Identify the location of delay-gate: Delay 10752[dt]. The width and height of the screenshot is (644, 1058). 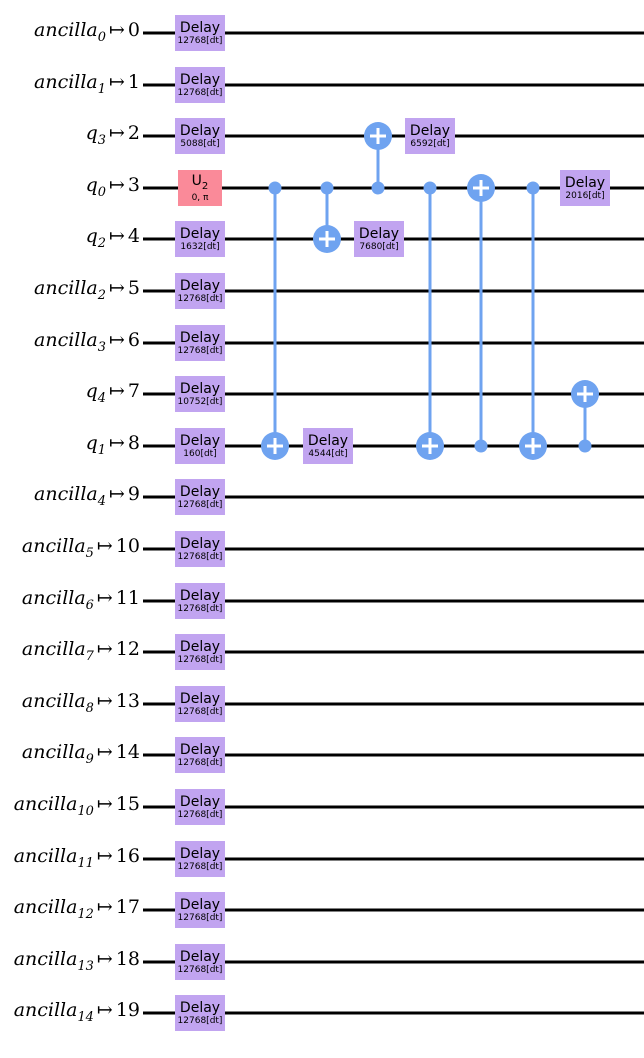
(200, 394).